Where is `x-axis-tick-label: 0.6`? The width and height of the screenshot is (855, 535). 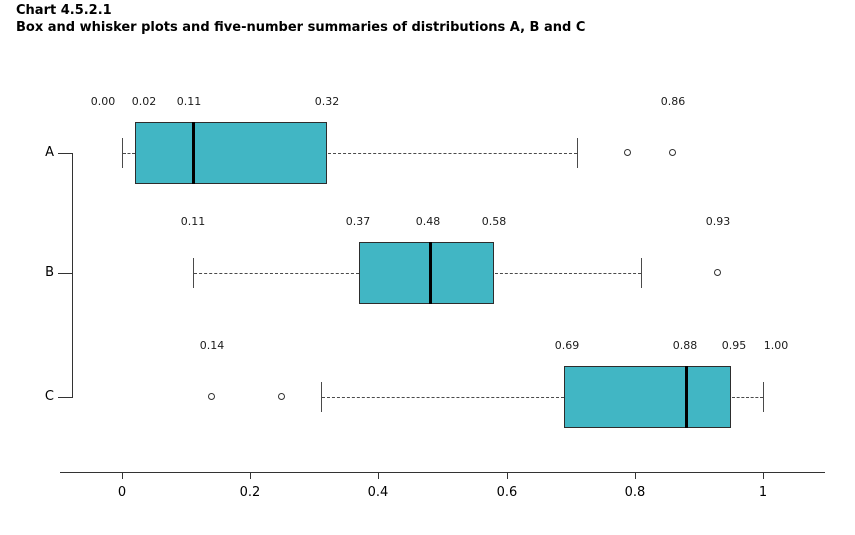
x-axis-tick-label: 0.6 is located at coordinates (507, 492).